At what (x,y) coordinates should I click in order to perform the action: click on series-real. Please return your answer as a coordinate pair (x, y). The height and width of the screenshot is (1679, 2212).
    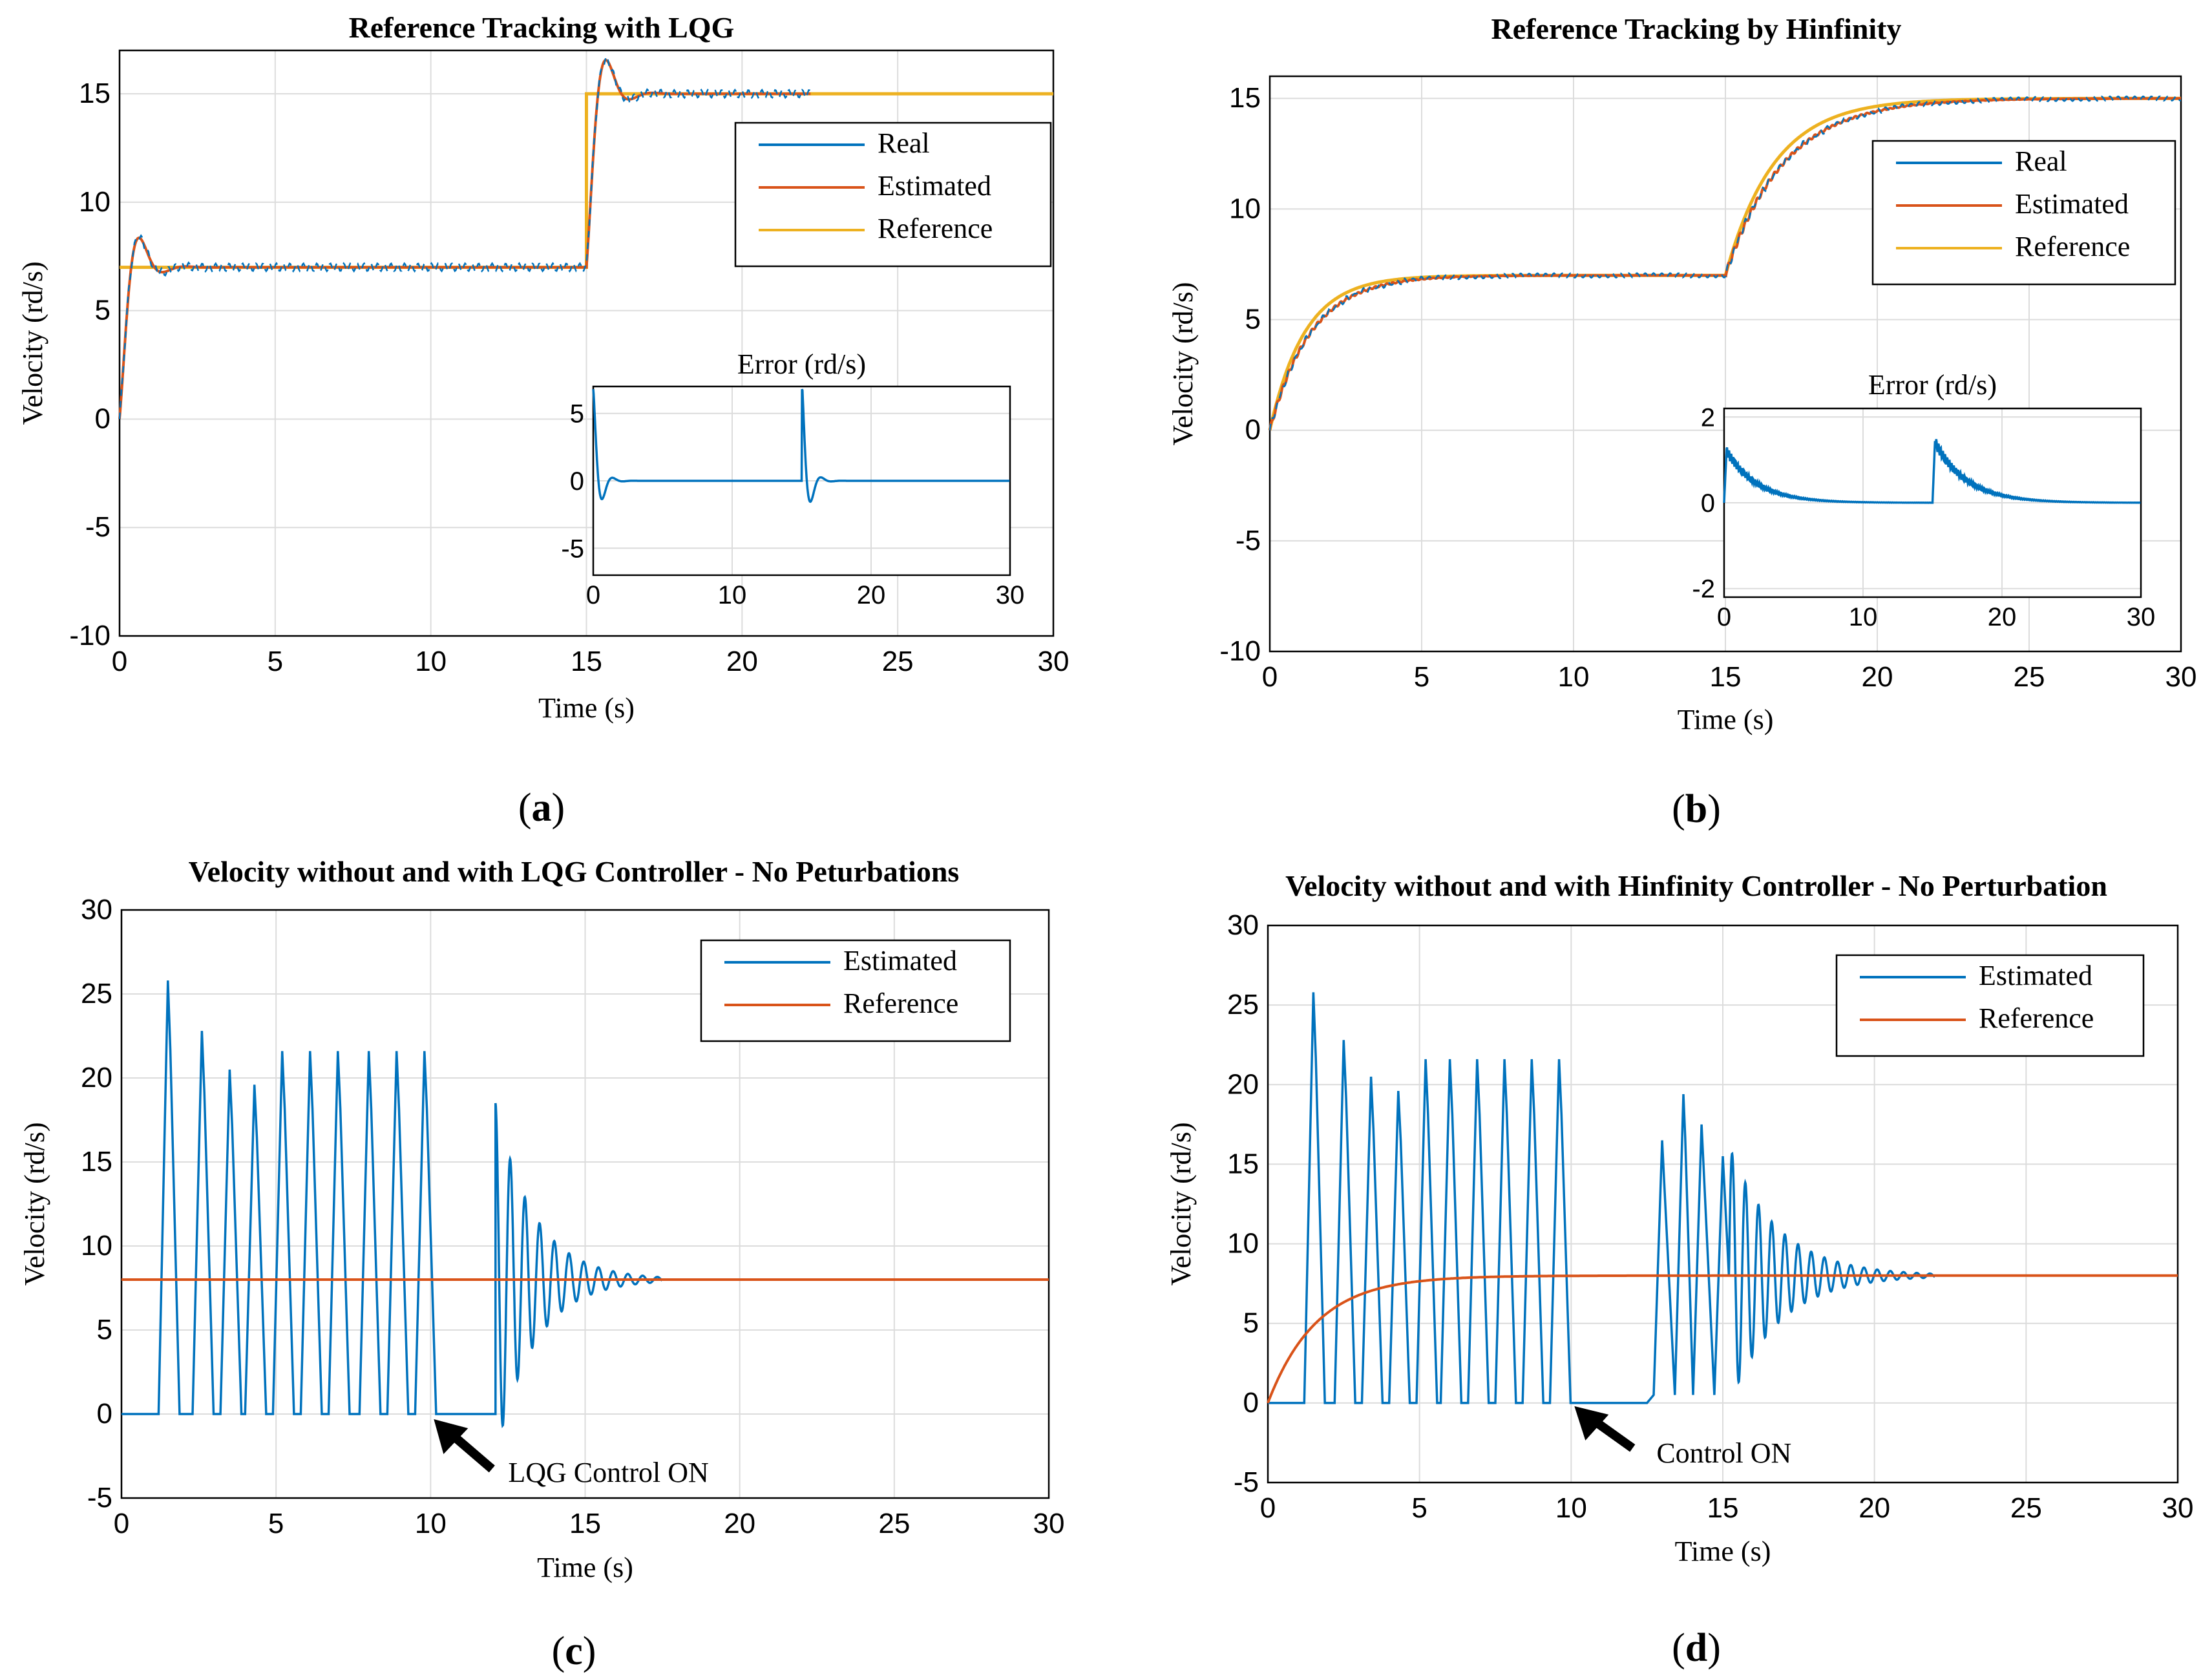
    Looking at the image, I should click on (465, 237).